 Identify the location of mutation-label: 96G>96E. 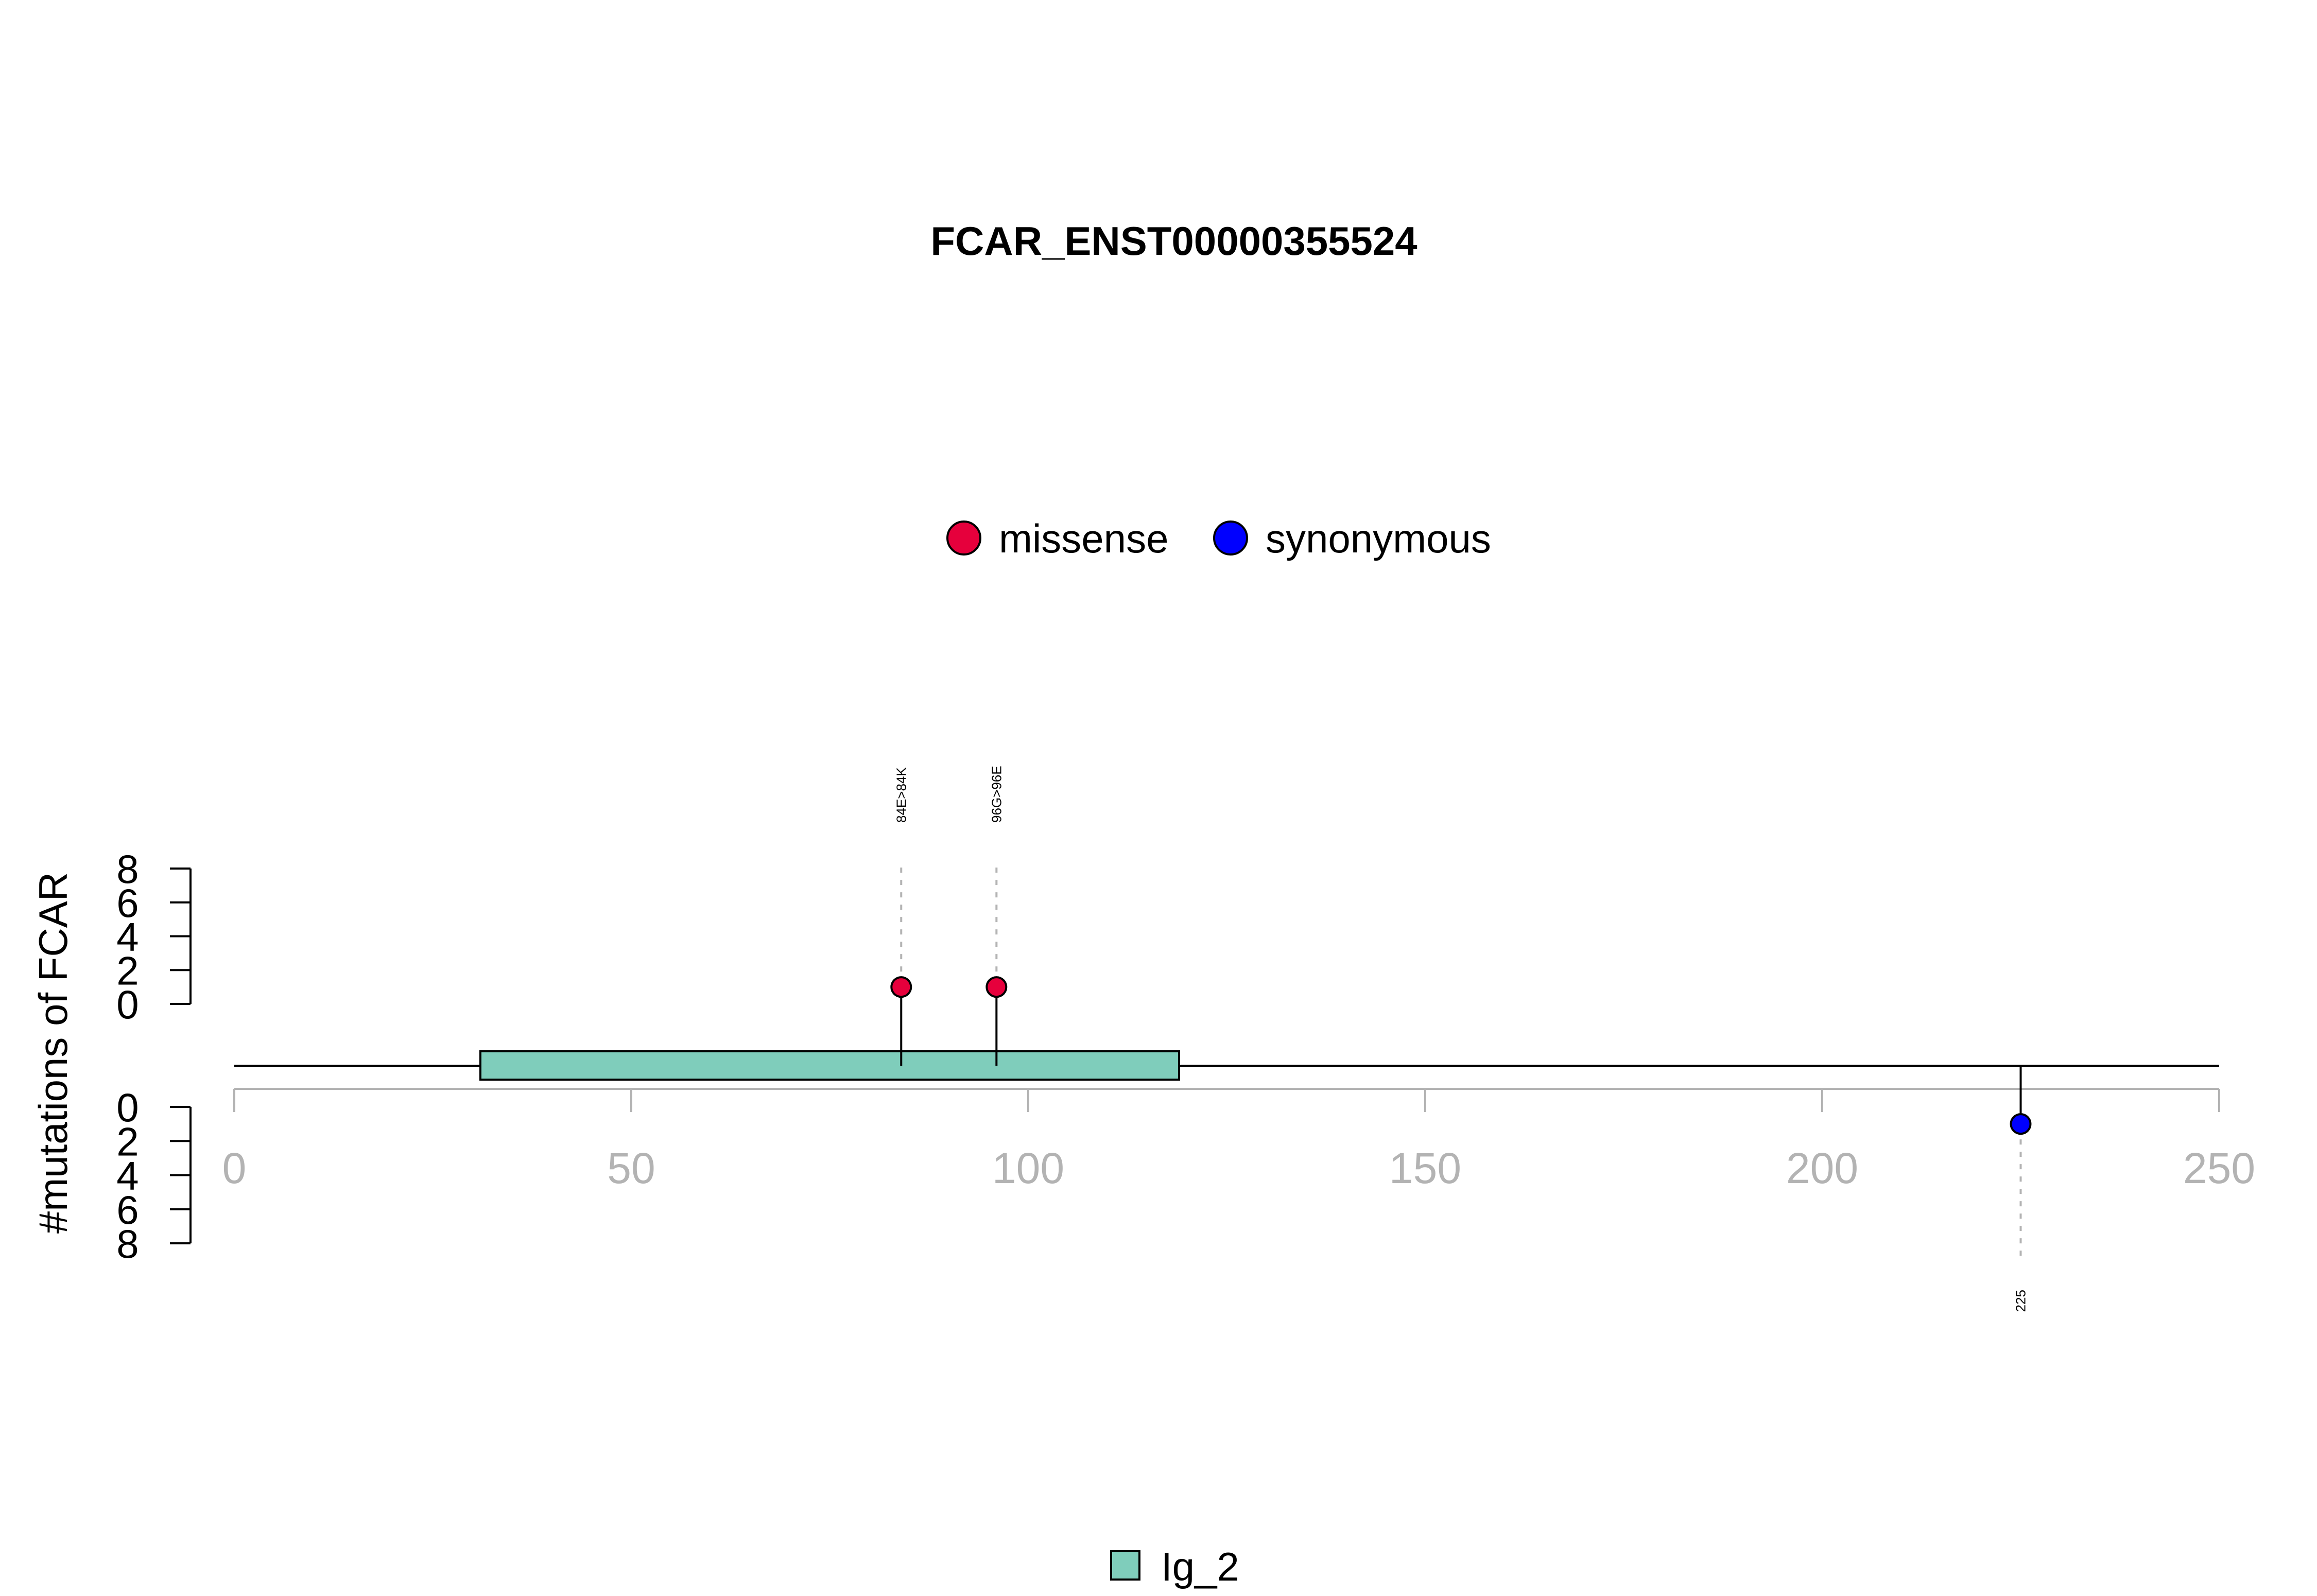
(996, 795).